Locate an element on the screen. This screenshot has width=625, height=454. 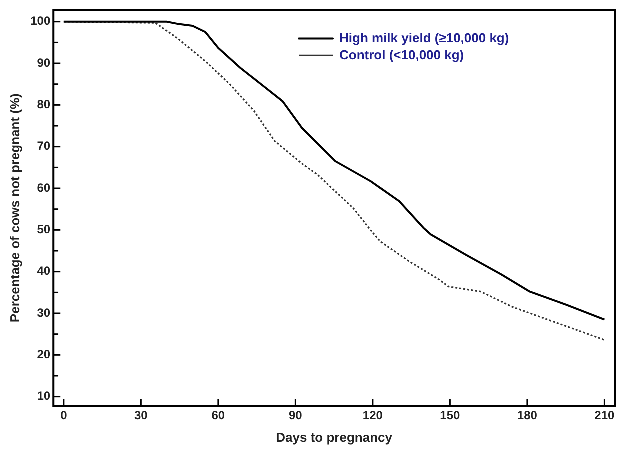
x-tick-label: 150 is located at coordinates (450, 415).